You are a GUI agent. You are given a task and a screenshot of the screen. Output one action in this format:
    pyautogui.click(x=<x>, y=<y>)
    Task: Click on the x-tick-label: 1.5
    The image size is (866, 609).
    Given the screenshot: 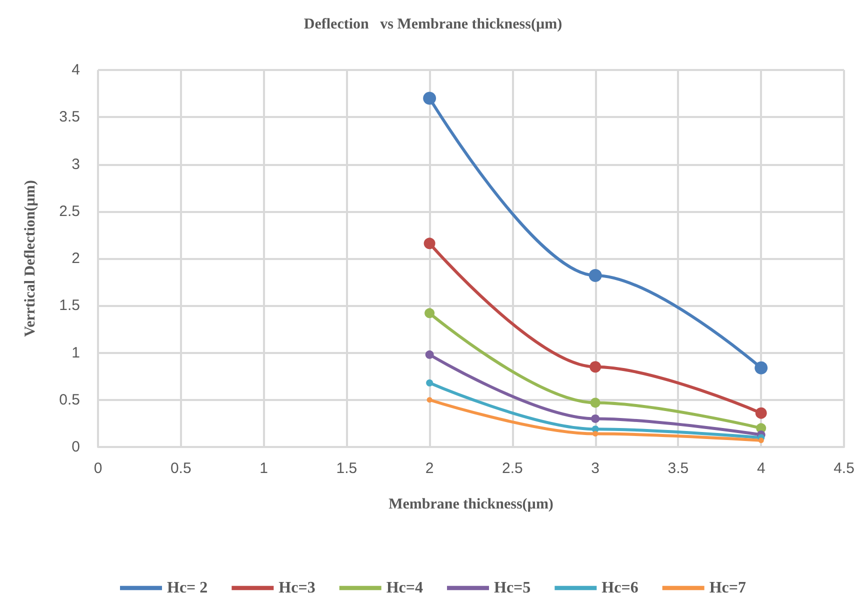 What is the action you would take?
    pyautogui.click(x=347, y=468)
    